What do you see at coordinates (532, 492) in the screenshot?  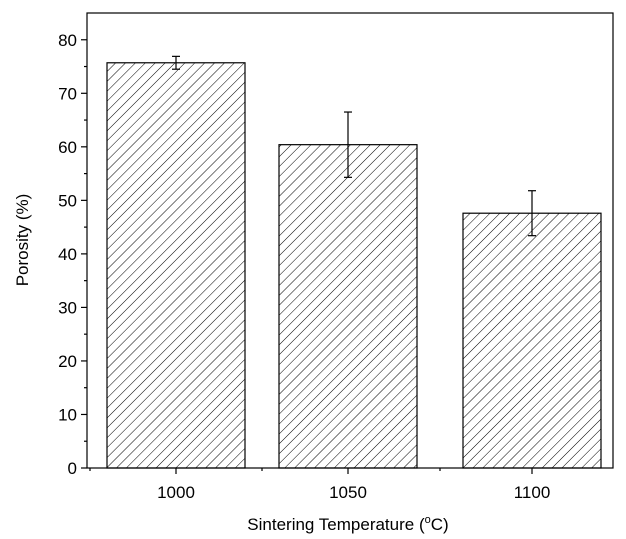 I see `x-tick-label-1100: 1100` at bounding box center [532, 492].